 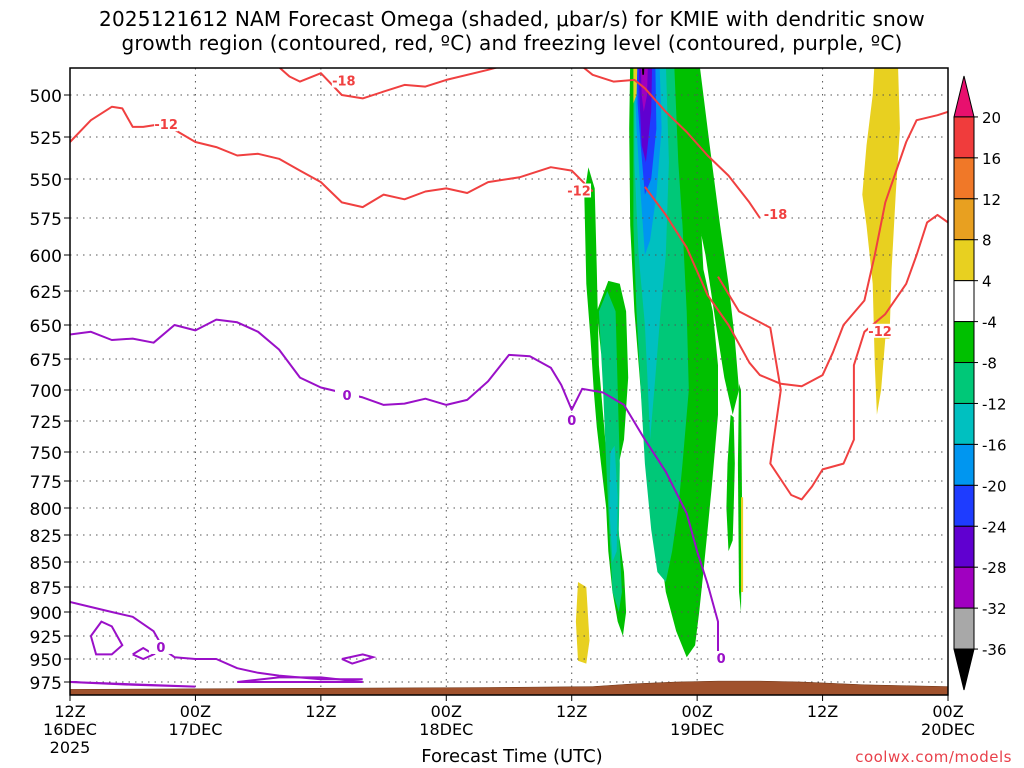 What do you see at coordinates (994, 527) in the screenshot?
I see `colorbar-label-10: -24` at bounding box center [994, 527].